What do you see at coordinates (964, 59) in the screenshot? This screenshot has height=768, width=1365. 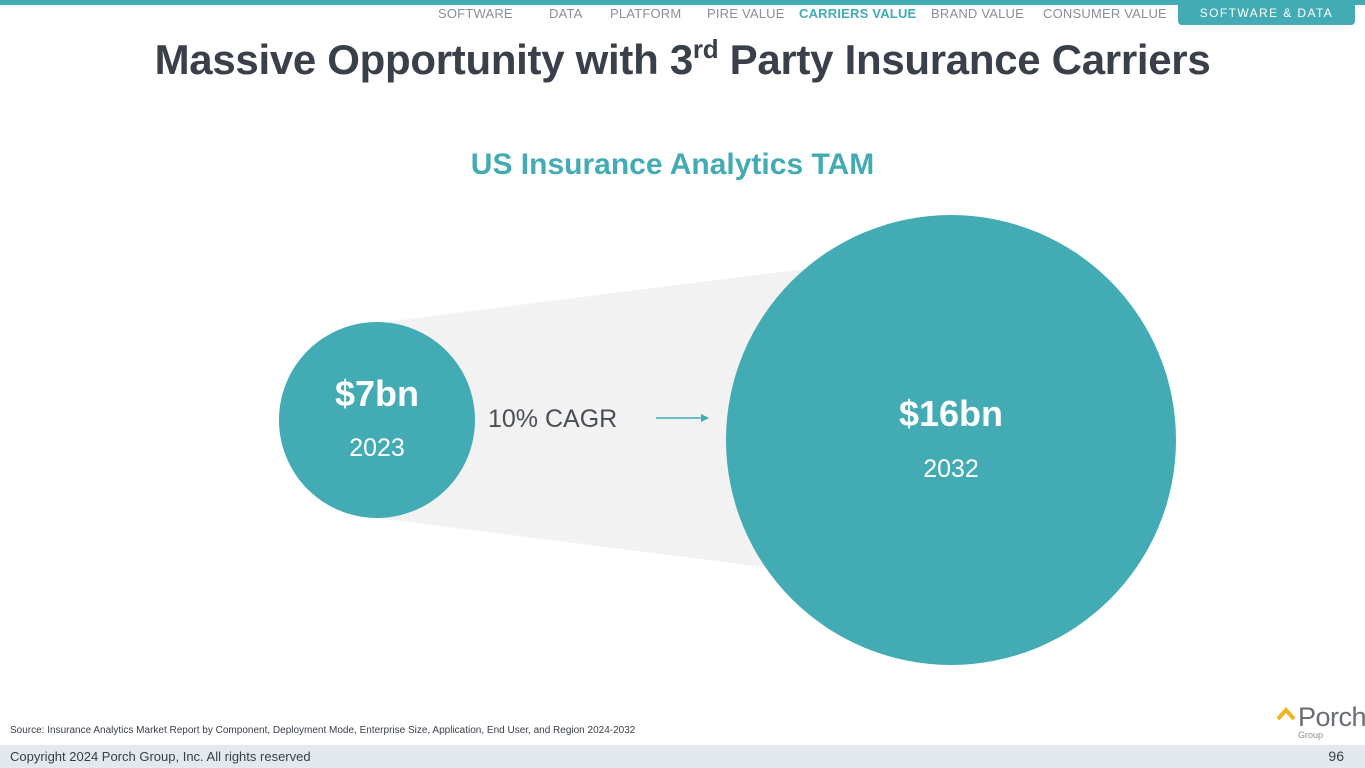 I see `title-suffix: Party Insurance Carriers` at bounding box center [964, 59].